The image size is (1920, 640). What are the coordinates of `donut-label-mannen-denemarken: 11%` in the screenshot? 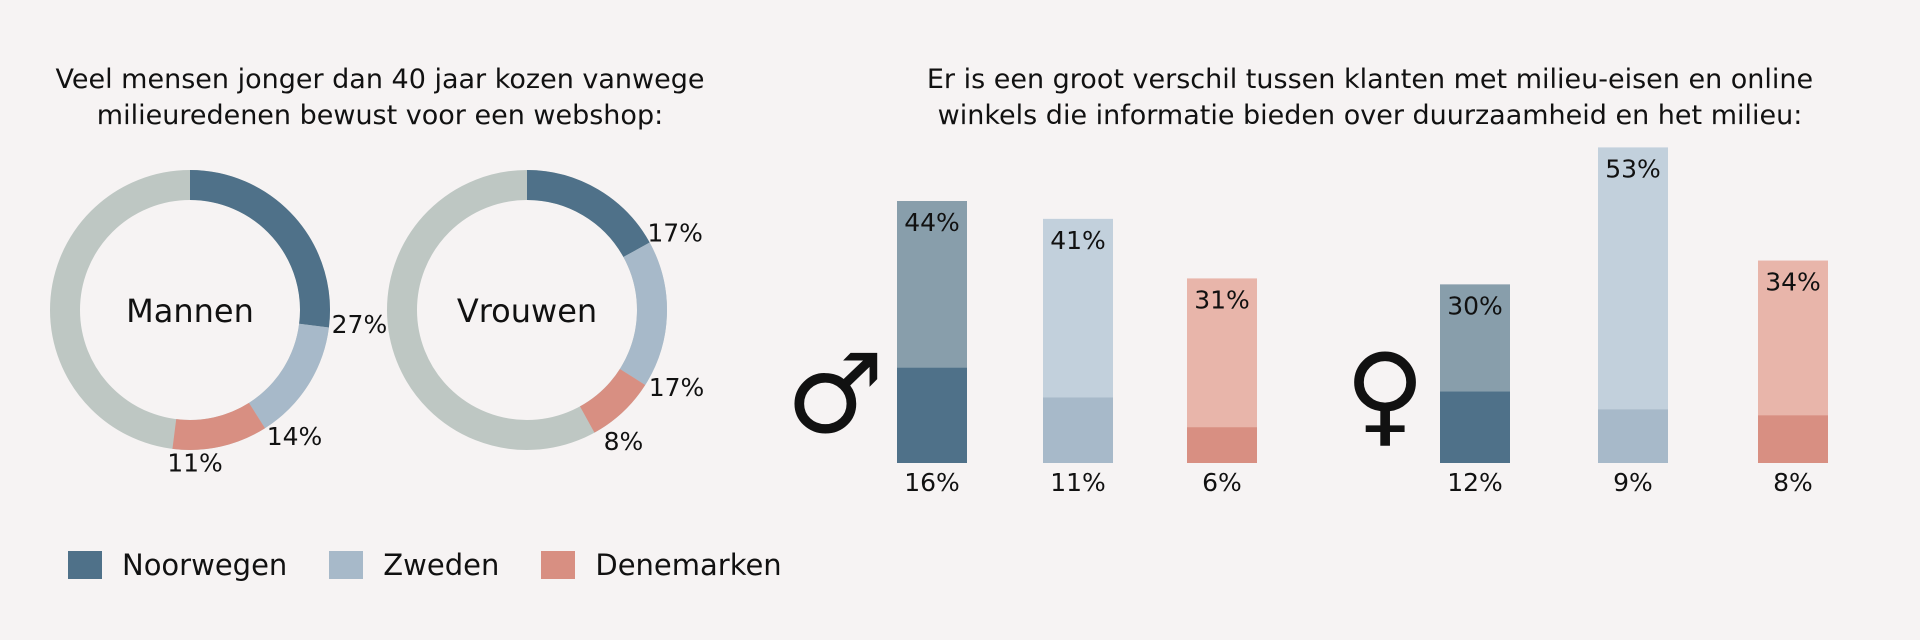 It's located at (195, 462).